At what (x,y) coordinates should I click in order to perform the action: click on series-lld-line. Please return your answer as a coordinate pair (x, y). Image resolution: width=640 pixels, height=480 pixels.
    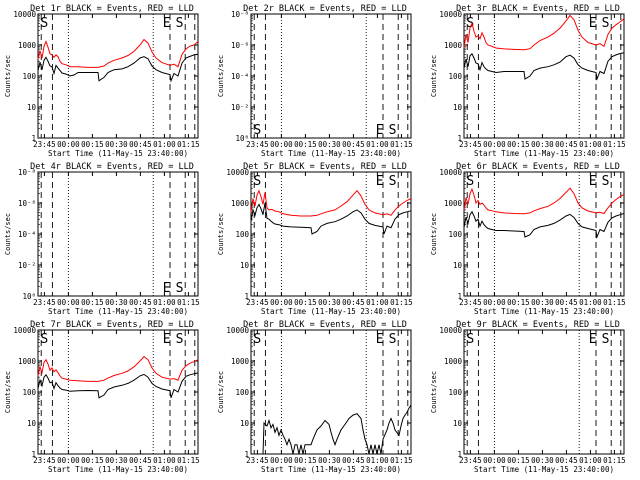
    Looking at the image, I should click on (118, 53).